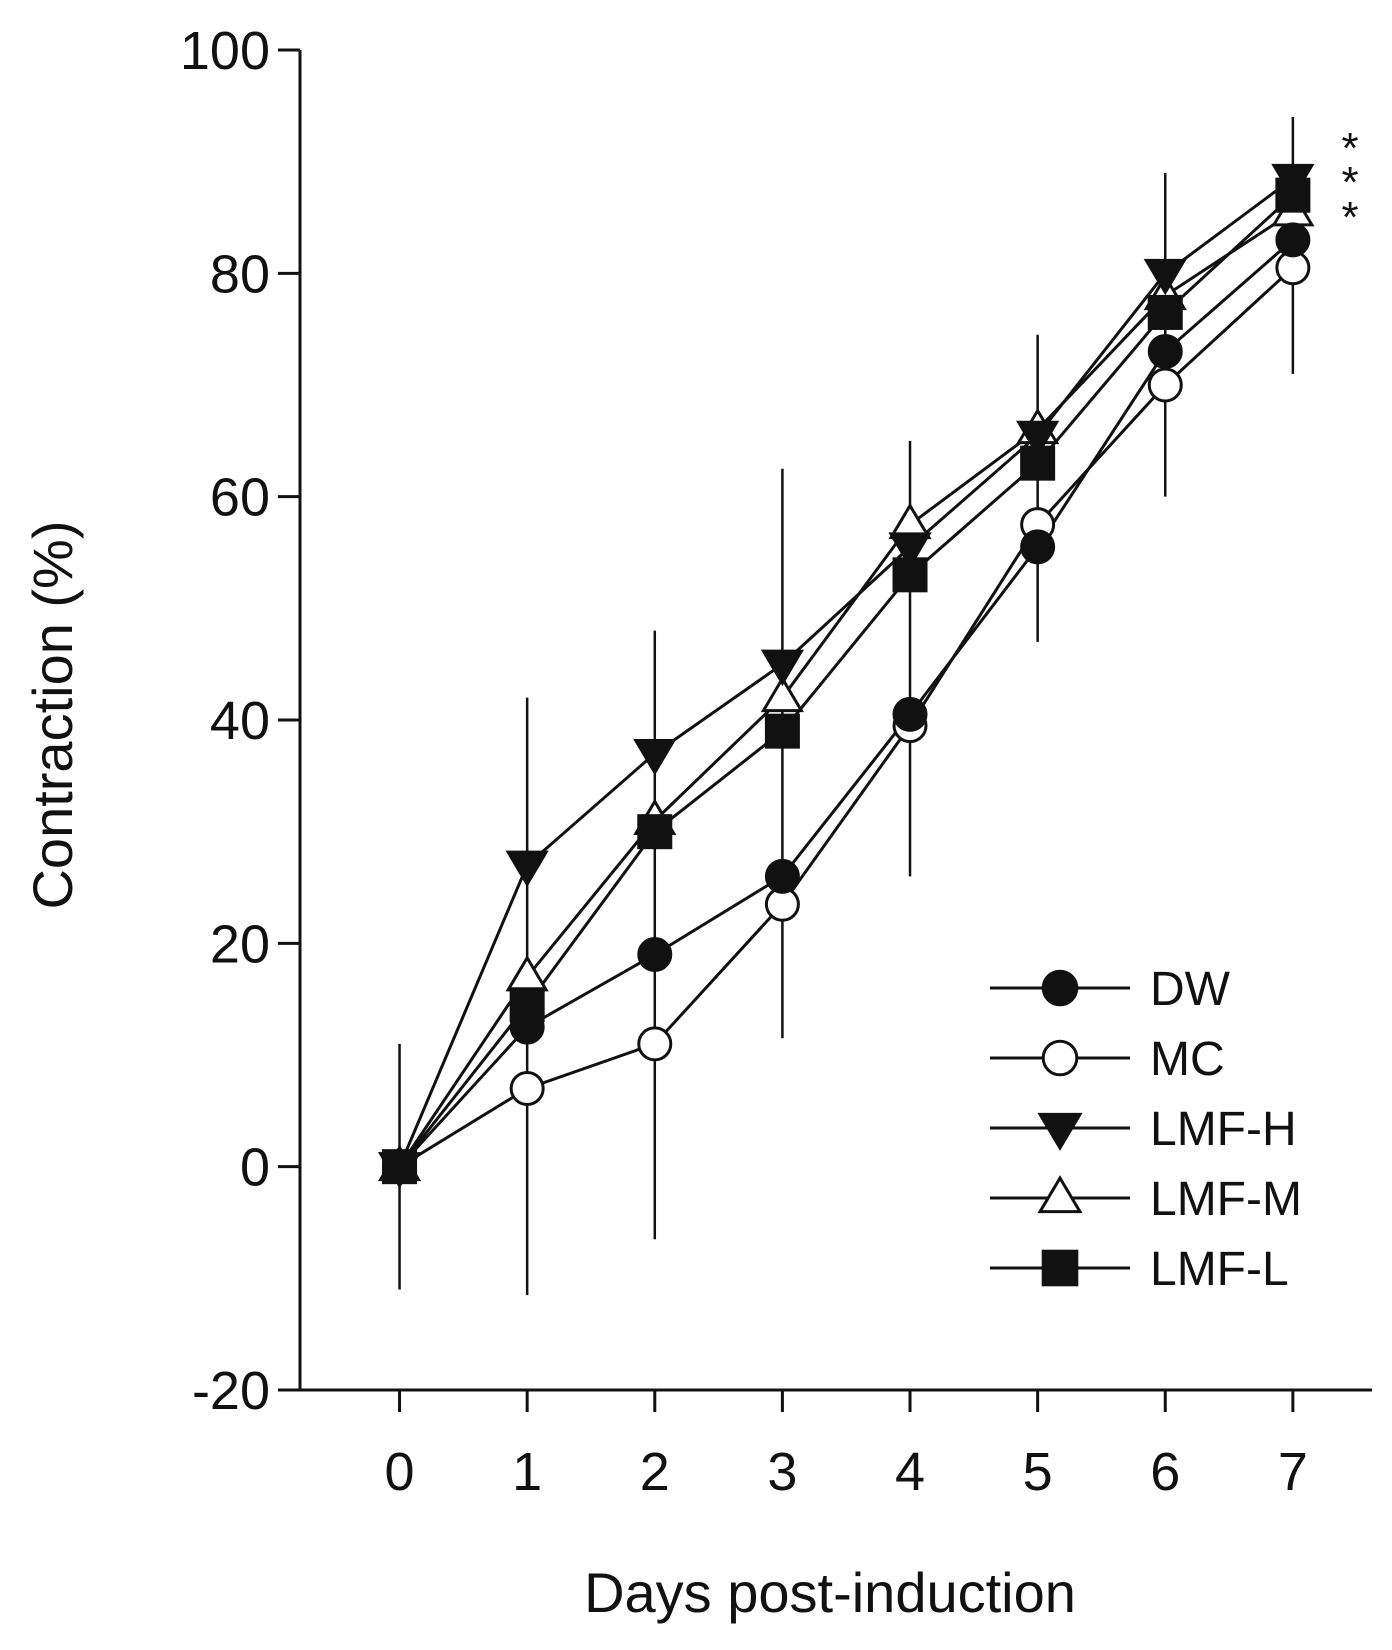 The width and height of the screenshot is (1392, 1650). Describe the element at coordinates (846, 1446) in the screenshot. I see `x-axis-ticks: 0 1 2 3 4 5 6 7` at that location.